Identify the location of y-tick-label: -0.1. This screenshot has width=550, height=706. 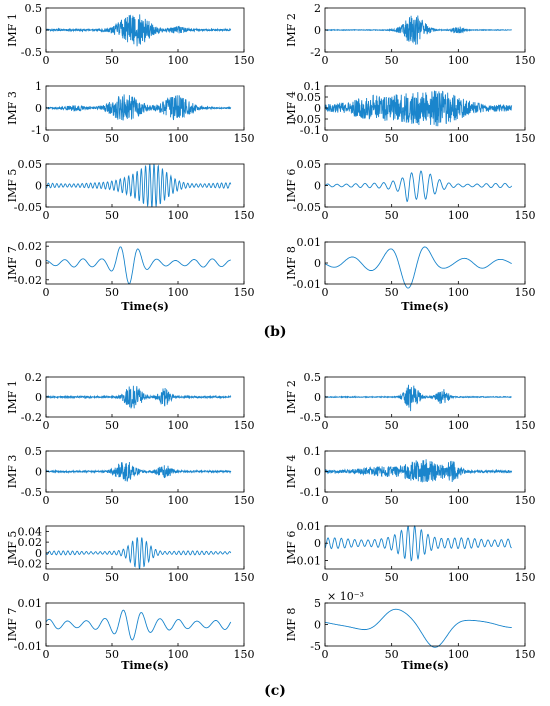
(310, 492).